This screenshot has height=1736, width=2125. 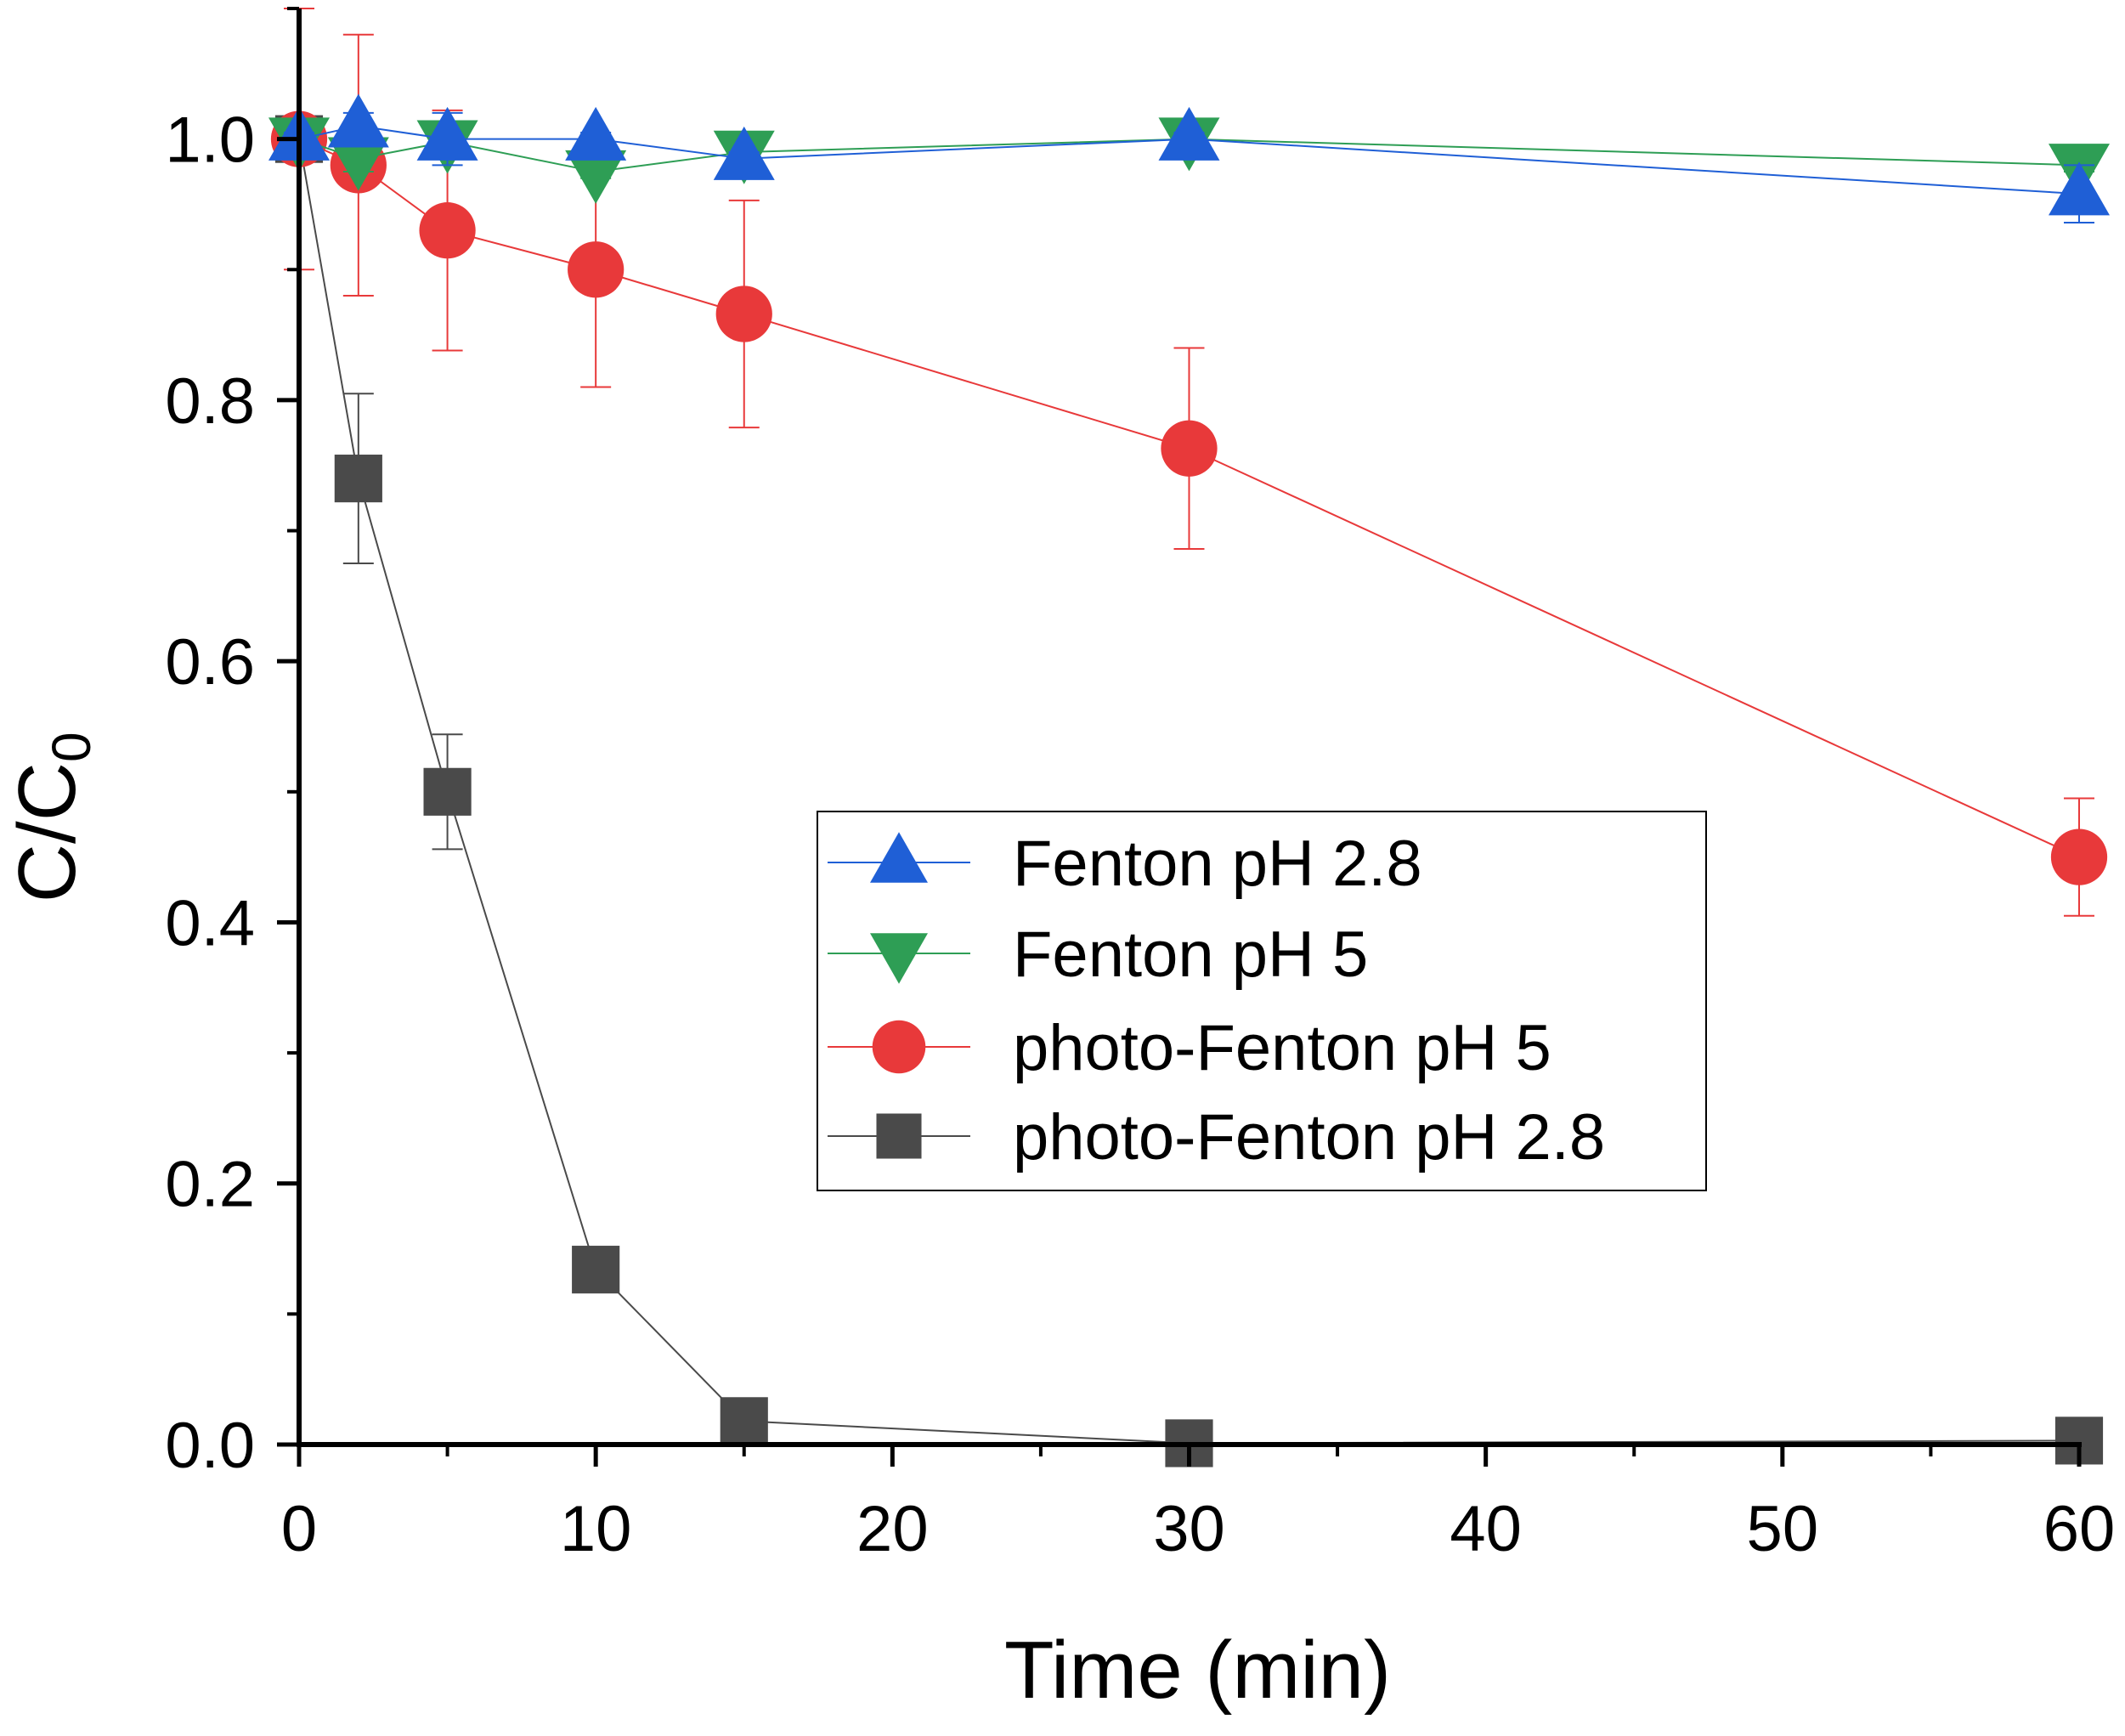 I want to click on legend-entry: photo-Fenton pH 5, so click(x=1189, y=1048).